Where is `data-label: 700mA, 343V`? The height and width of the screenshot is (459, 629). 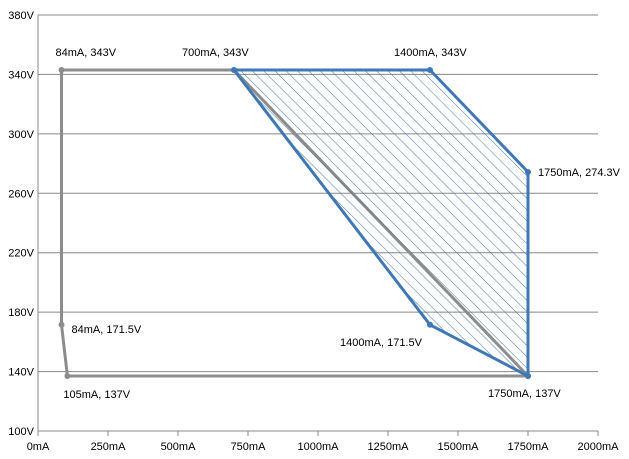
data-label: 700mA, 343V is located at coordinates (215, 53).